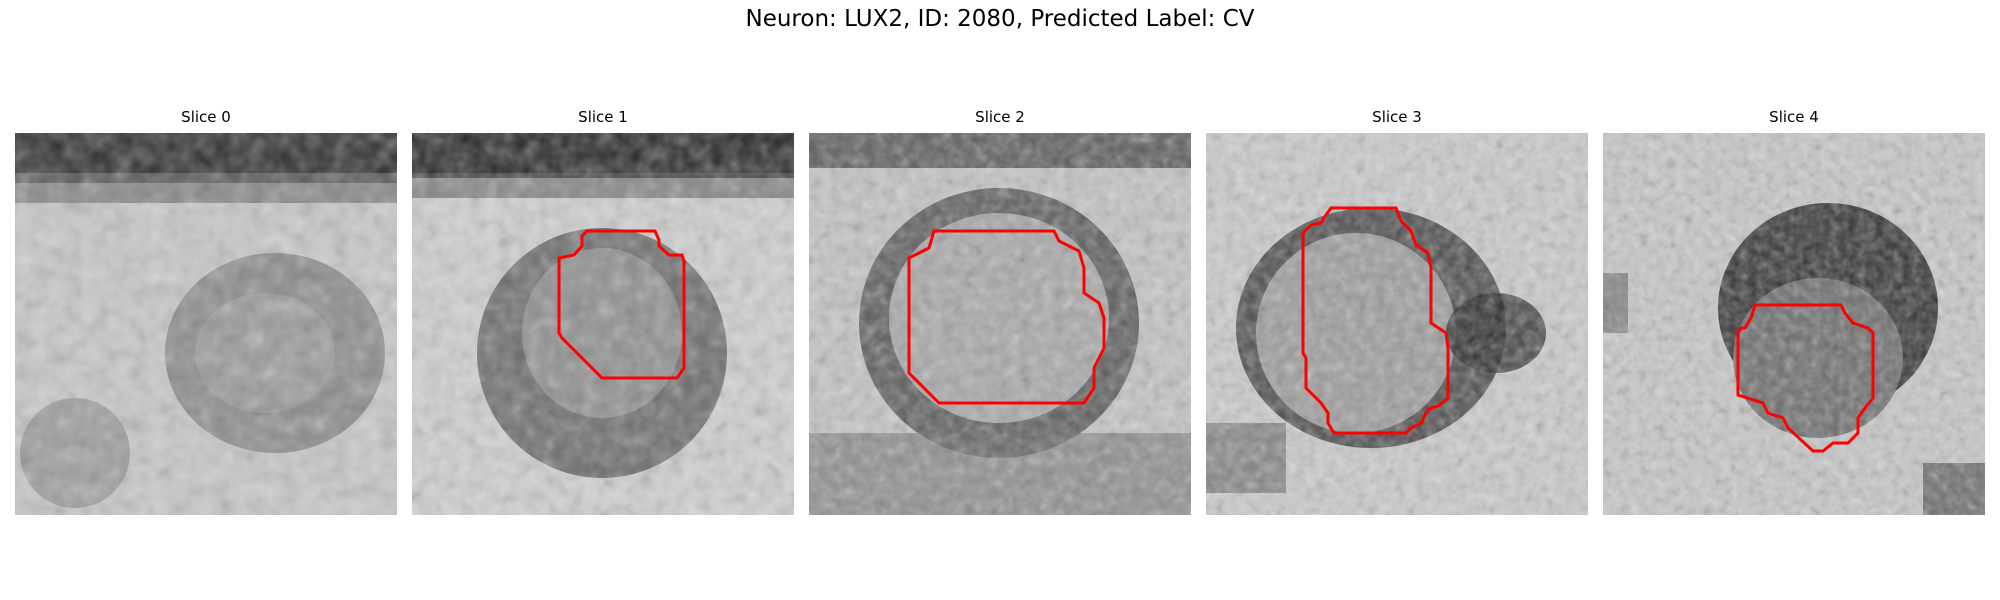 The width and height of the screenshot is (2000, 600). What do you see at coordinates (1000, 117) in the screenshot?
I see `slice-title-2: Slice 2` at bounding box center [1000, 117].